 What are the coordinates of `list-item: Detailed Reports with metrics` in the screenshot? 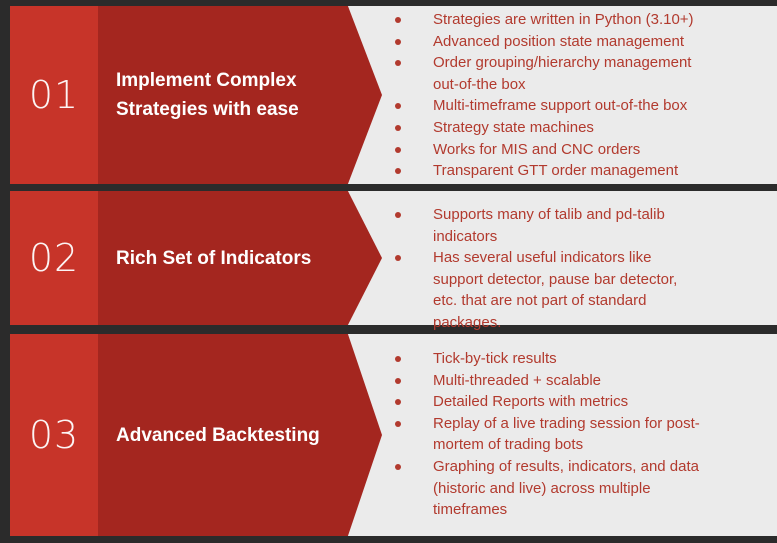 It's located at (550, 402).